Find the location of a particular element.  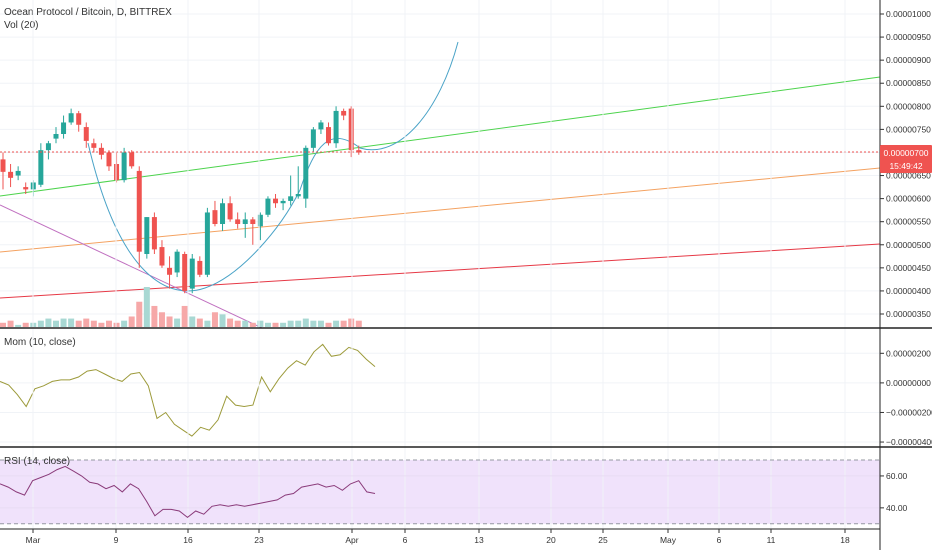

price-tick-label: 0.00000450 is located at coordinates (908, 268).